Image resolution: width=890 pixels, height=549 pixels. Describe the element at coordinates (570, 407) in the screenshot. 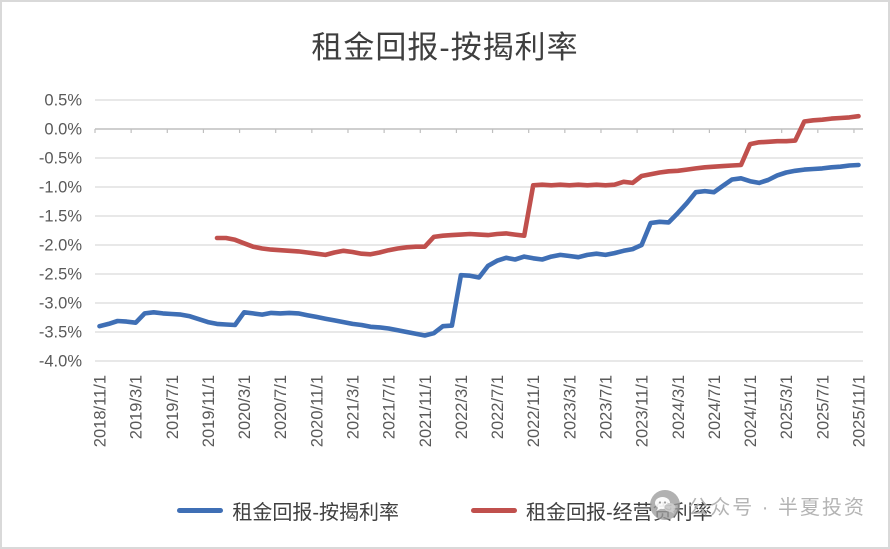

I see `svg-text: 2023/3/1` at that location.